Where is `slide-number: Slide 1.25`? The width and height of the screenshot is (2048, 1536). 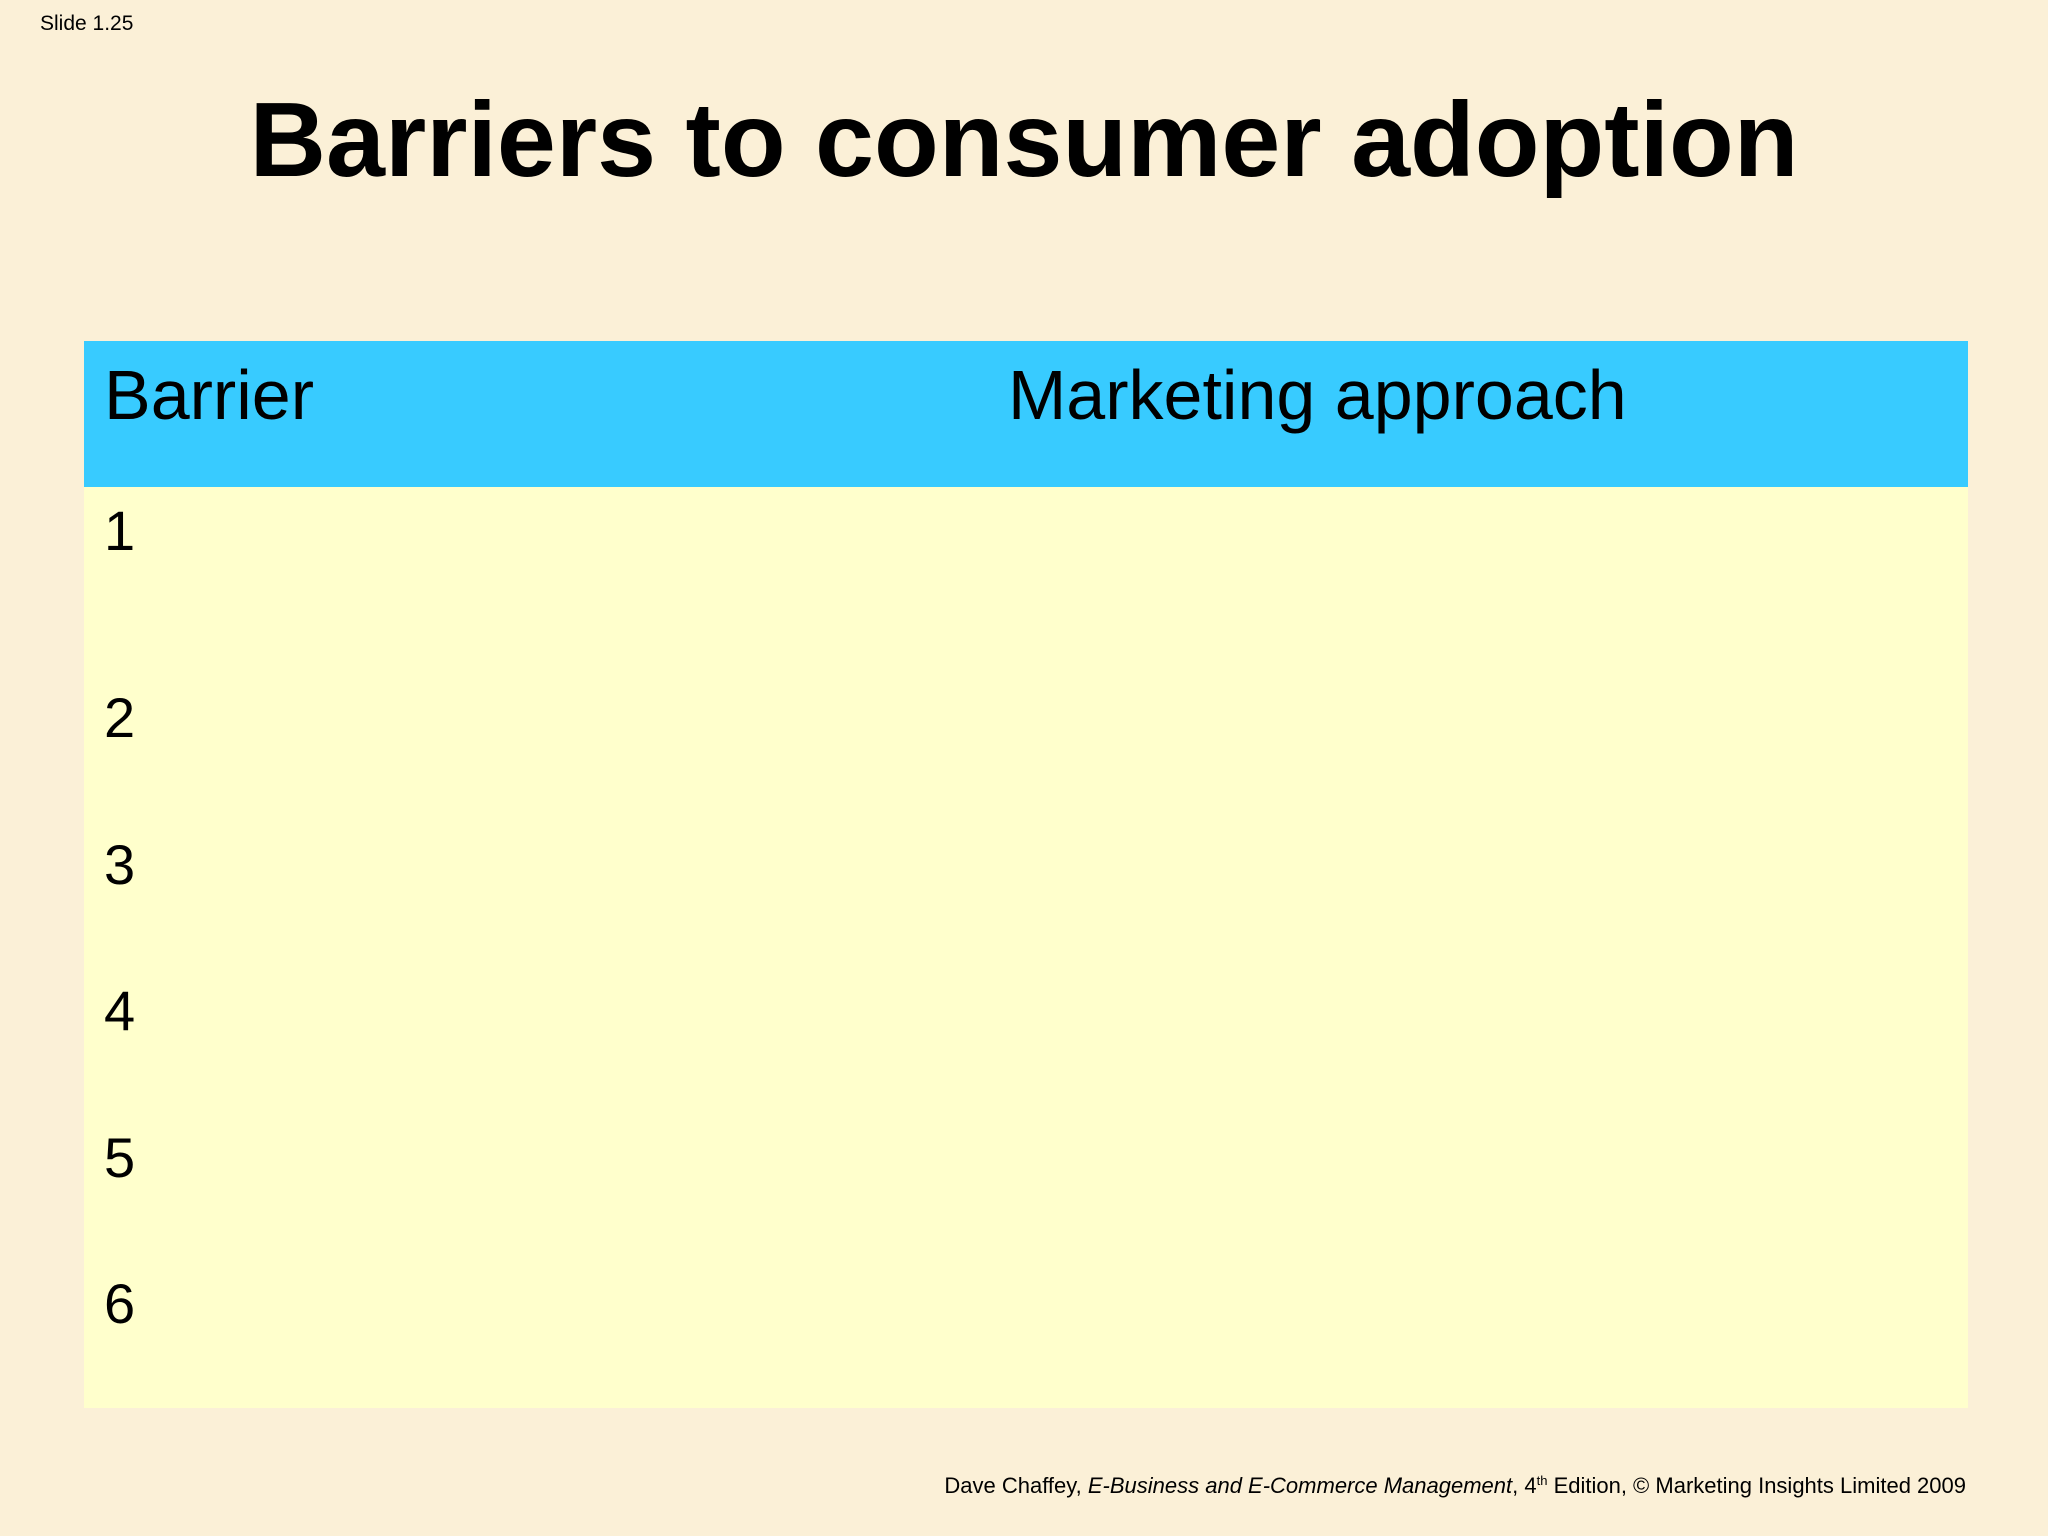
slide-number: Slide 1.25 is located at coordinates (87, 23).